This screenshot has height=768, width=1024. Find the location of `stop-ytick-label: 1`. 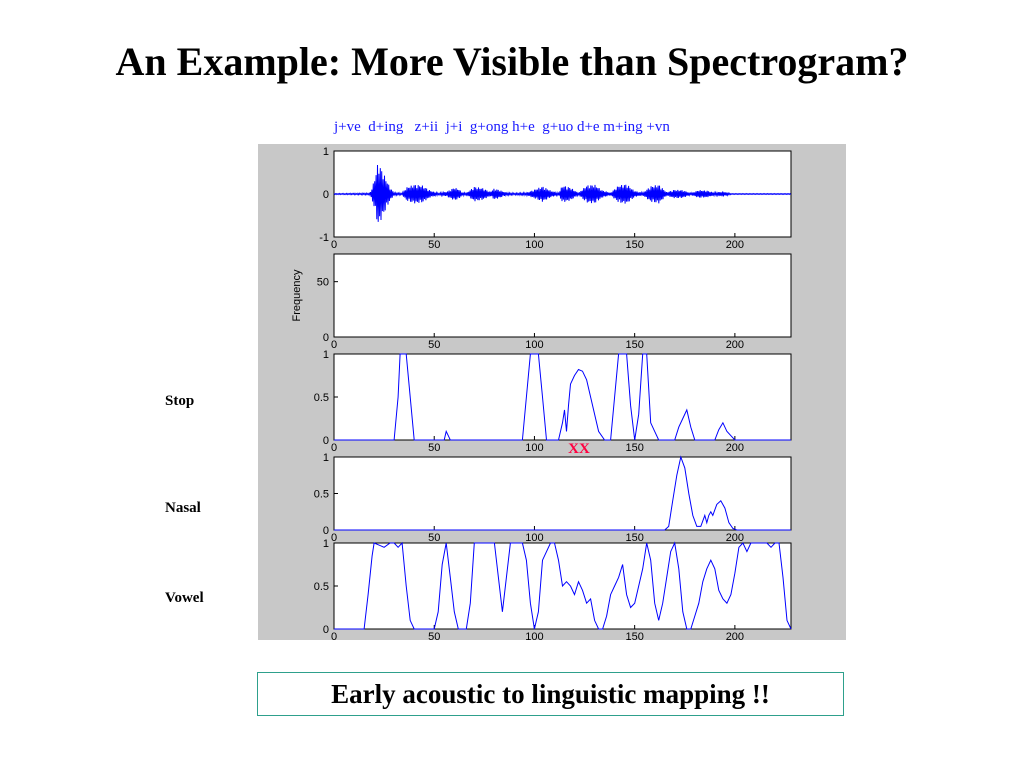

stop-ytick-label: 1 is located at coordinates (326, 355).